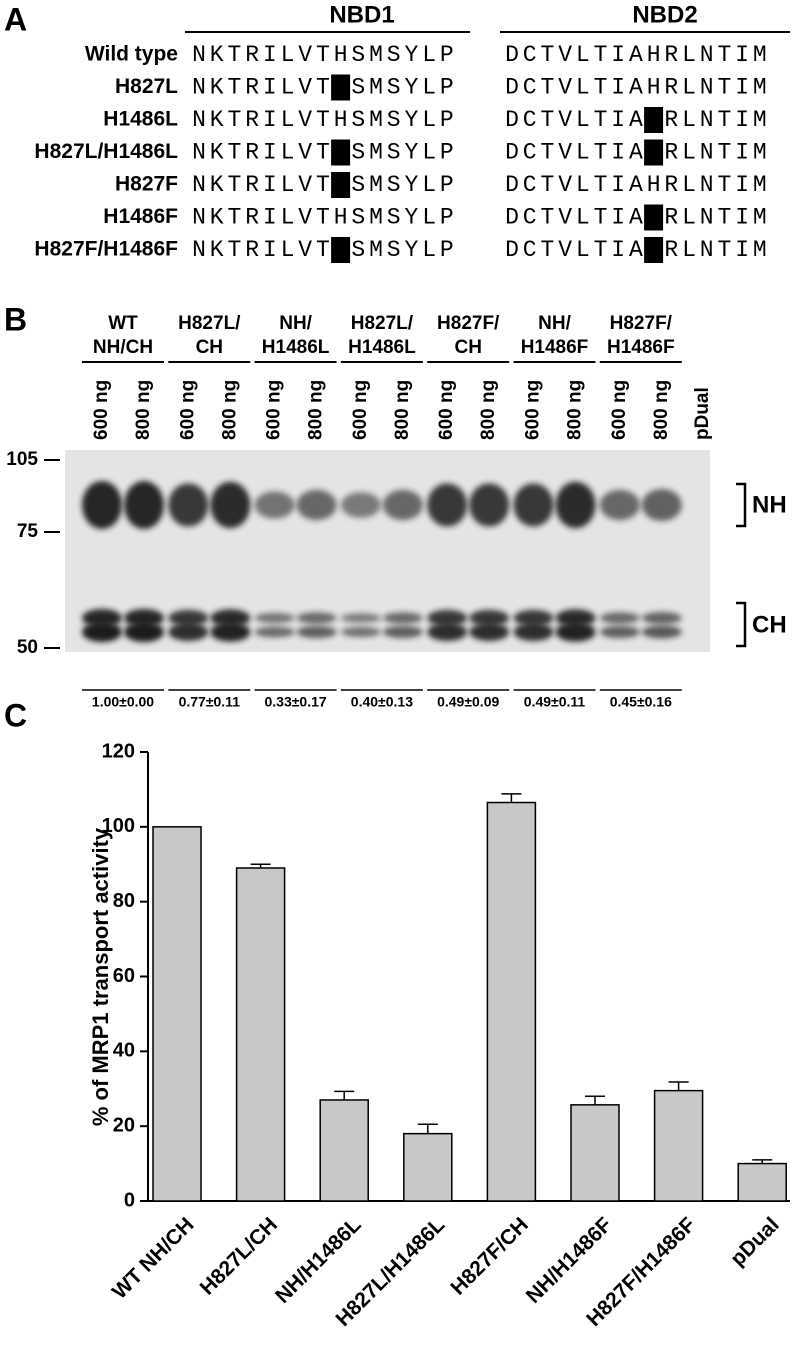 The image size is (800, 1364). Describe the element at coordinates (636, 88) in the screenshot. I see `residue: A` at that location.